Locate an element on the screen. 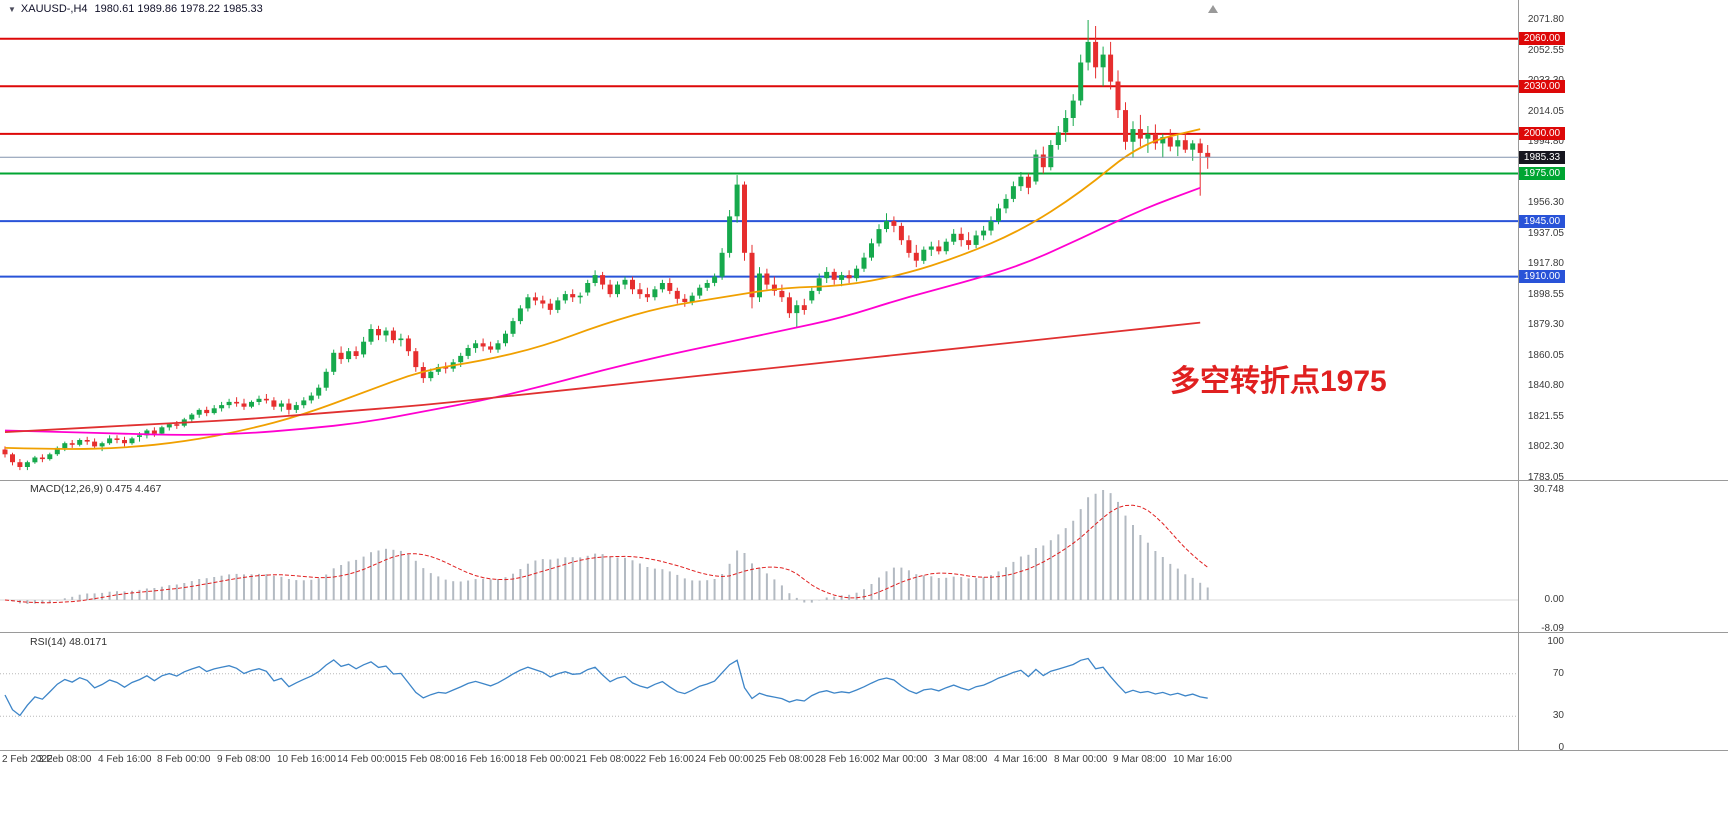  ma-slow-red-line is located at coordinates (602, 377).